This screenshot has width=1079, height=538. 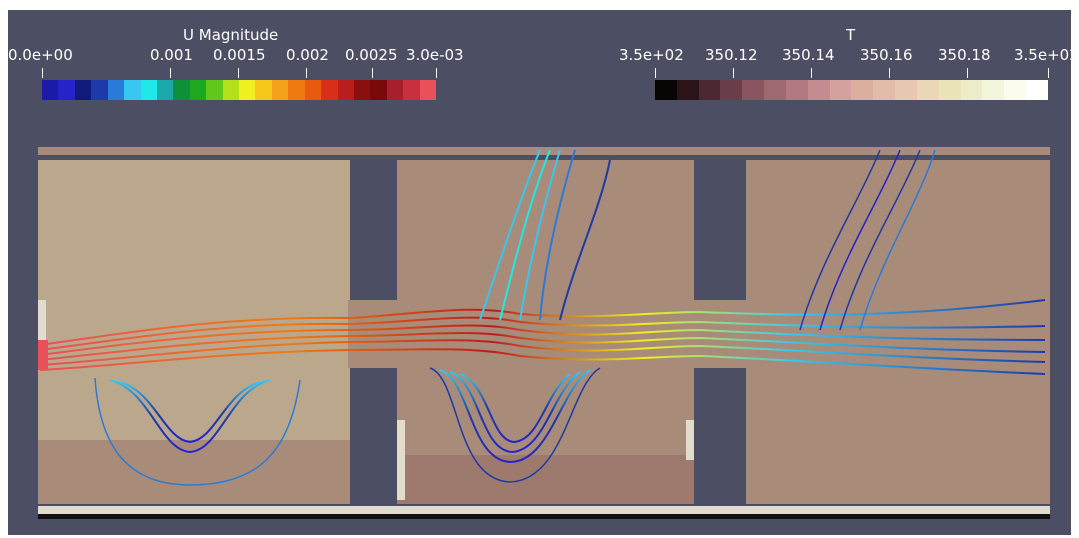 What do you see at coordinates (544, 151) in the screenshot?
I see `top-wall` at bounding box center [544, 151].